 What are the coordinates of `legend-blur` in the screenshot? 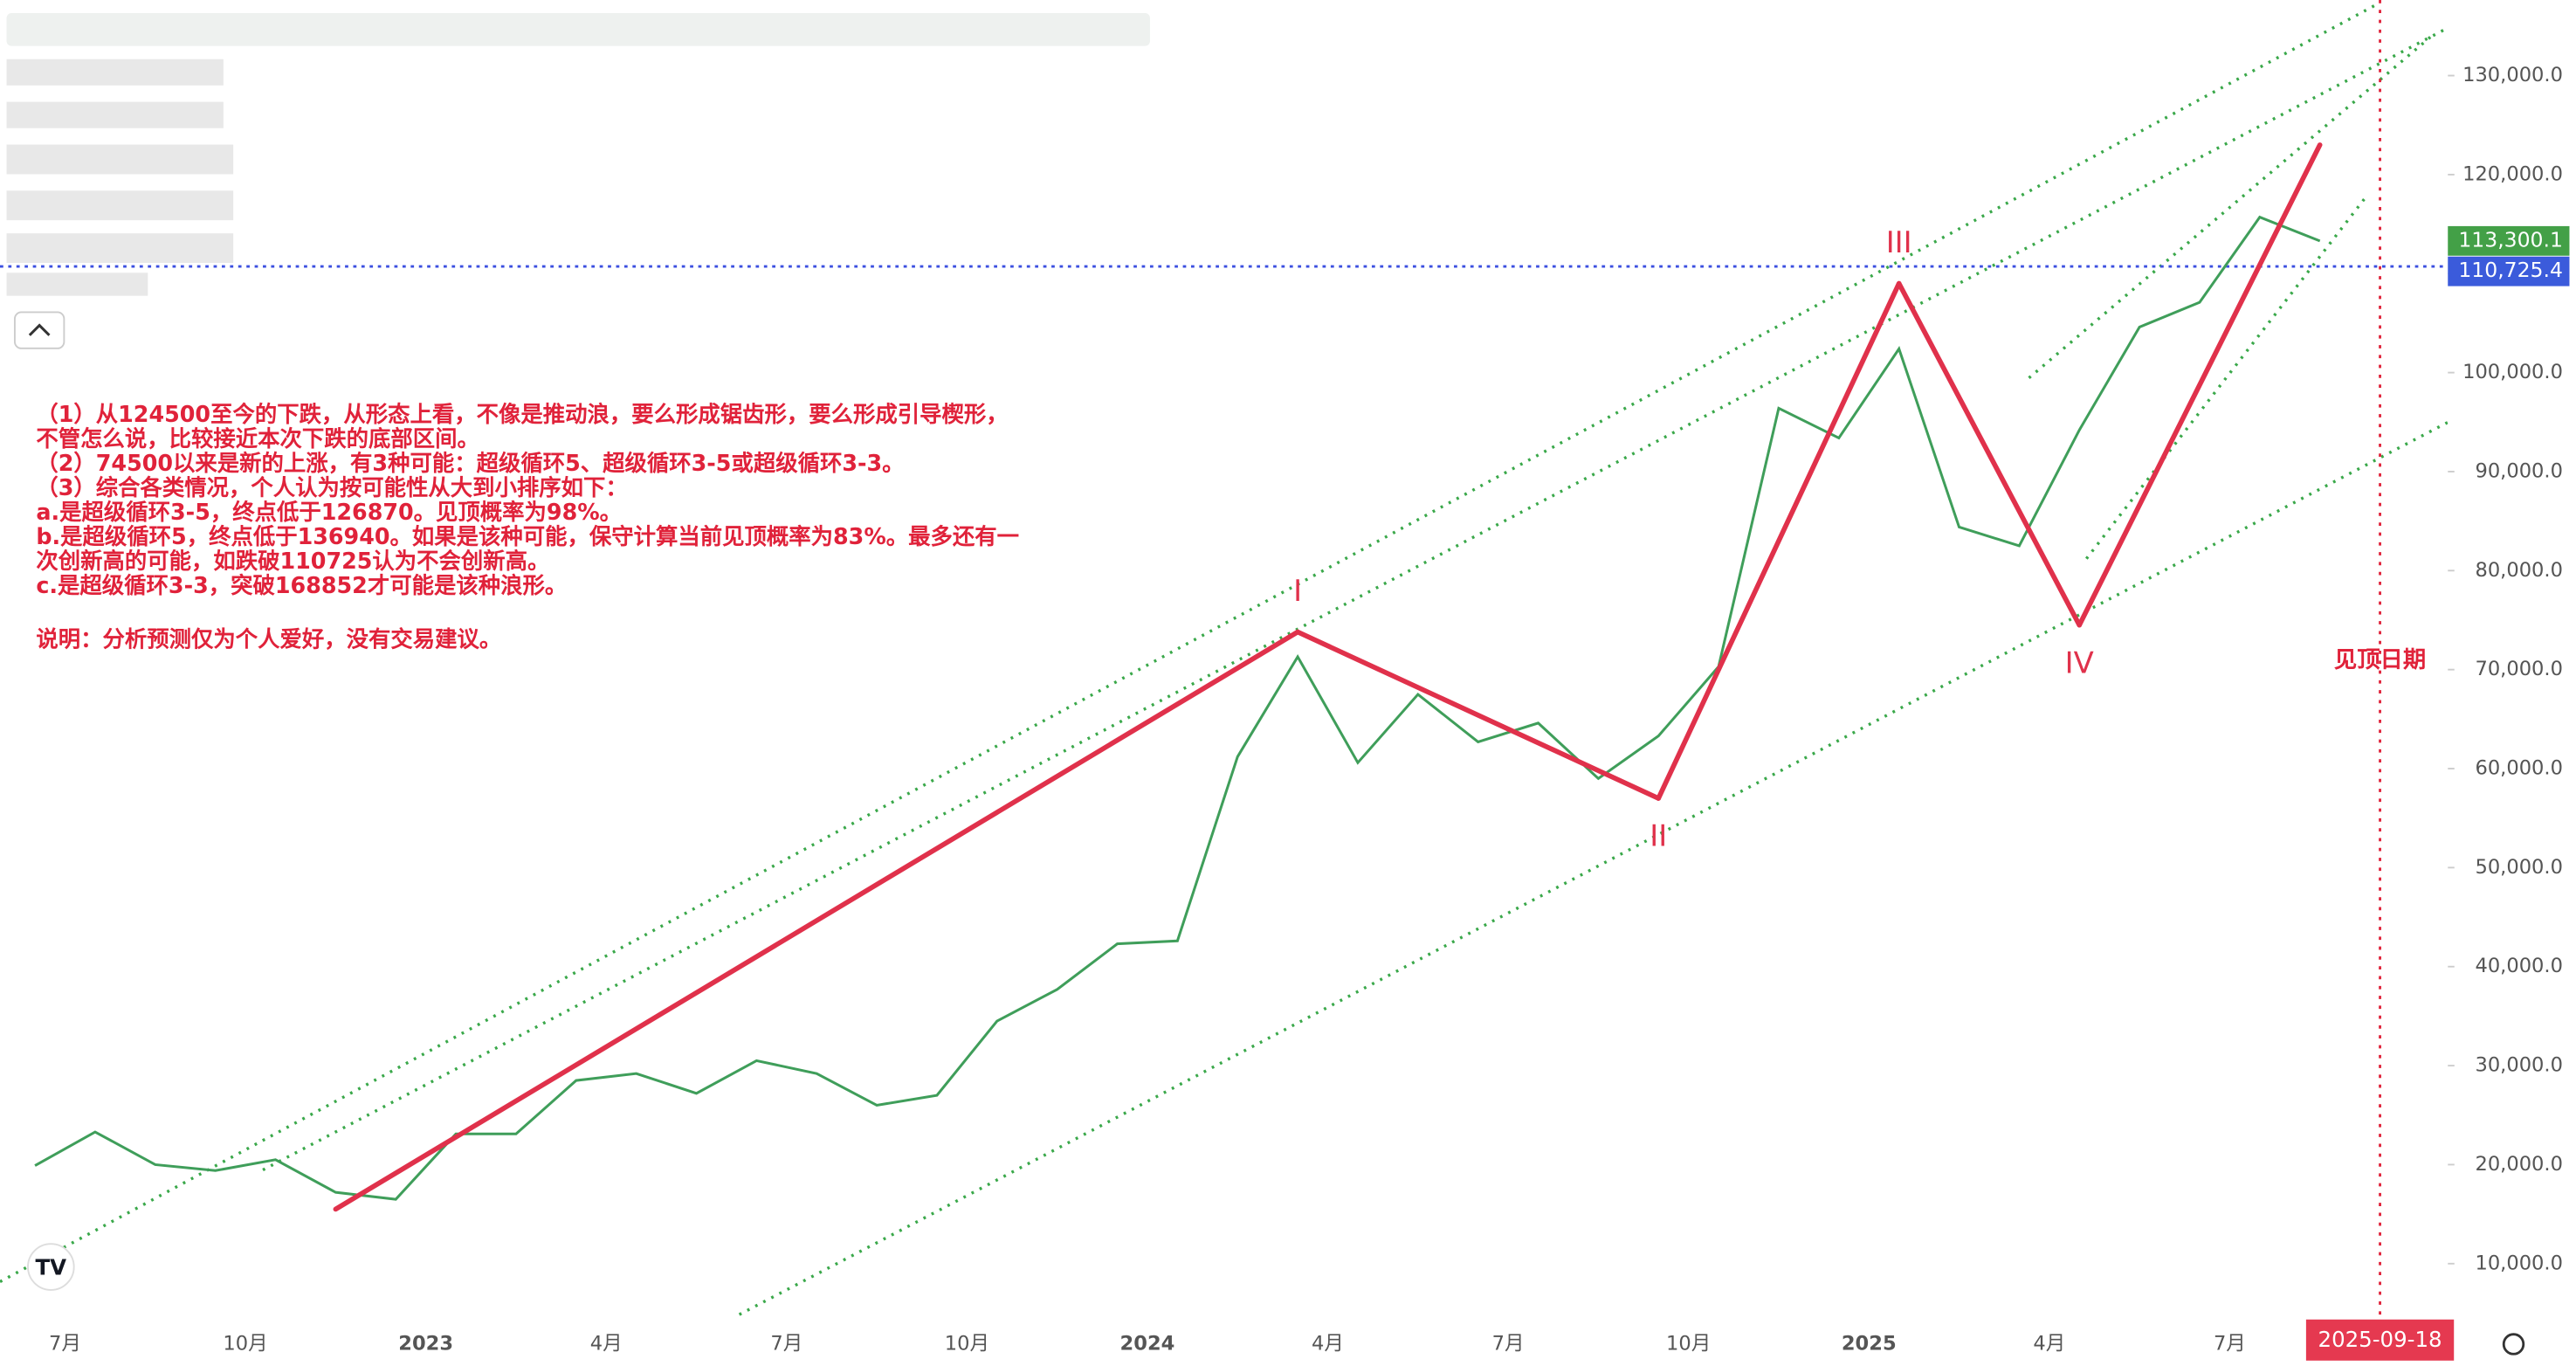 It's located at (578, 154).